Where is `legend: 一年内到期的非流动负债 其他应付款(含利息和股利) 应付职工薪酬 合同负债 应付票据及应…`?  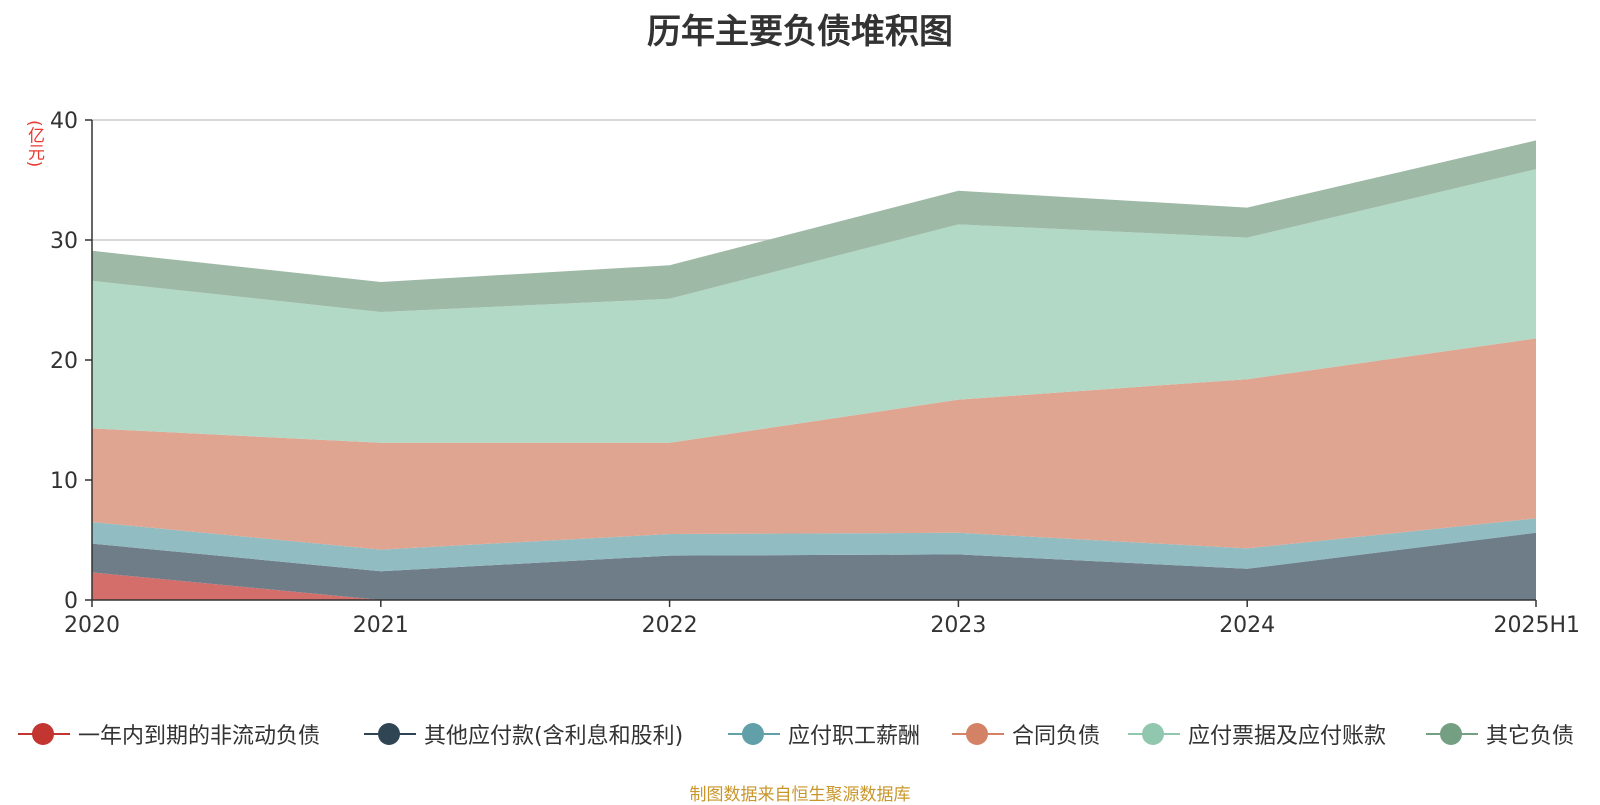 legend: 一年内到期的非流动负债 其他应付款(含利息和股利) 应付职工薪酬 合同负债 应付票据及应… is located at coordinates (800, 734).